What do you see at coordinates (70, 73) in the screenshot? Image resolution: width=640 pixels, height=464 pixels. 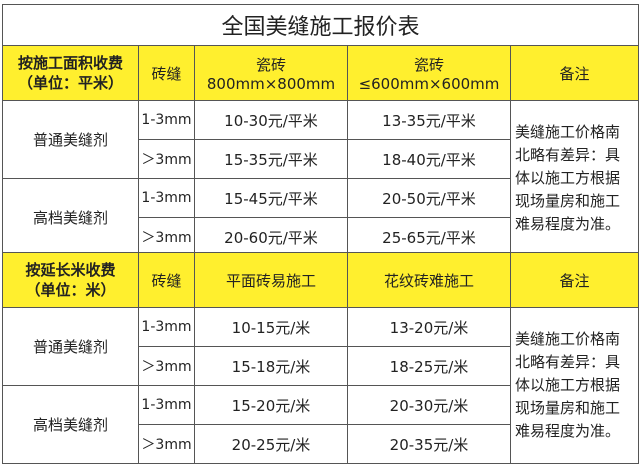 I see `header-billing-method: 按施工面积收费 （单位：平米）` at bounding box center [70, 73].